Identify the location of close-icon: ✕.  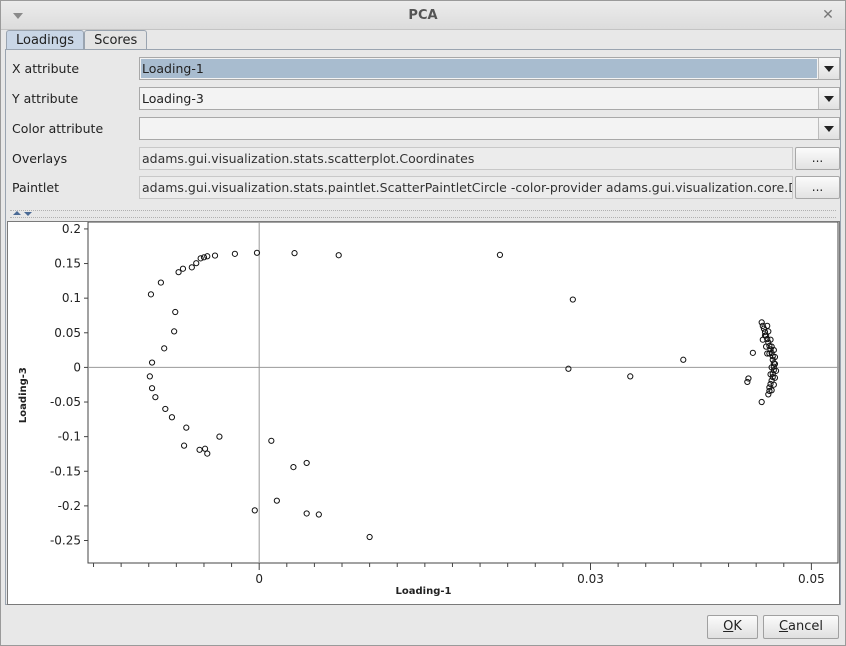
(828, 15).